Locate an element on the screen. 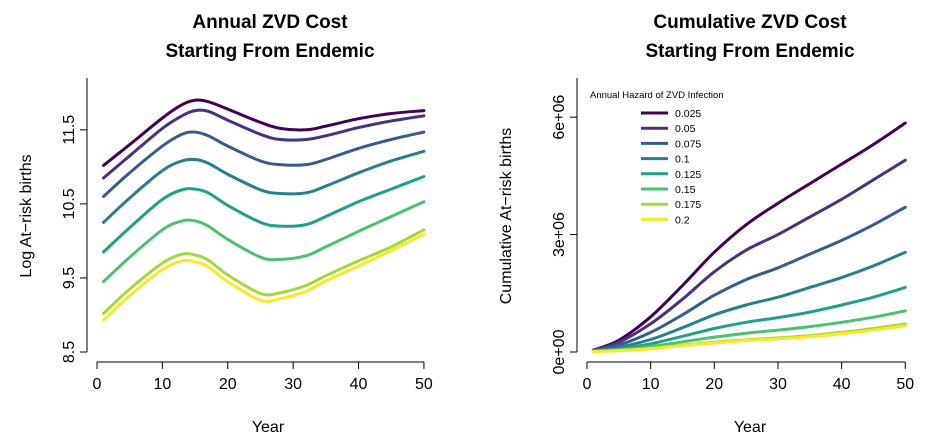 This screenshot has height=445, width=925. y-tick-label: 6e+06 is located at coordinates (559, 117).